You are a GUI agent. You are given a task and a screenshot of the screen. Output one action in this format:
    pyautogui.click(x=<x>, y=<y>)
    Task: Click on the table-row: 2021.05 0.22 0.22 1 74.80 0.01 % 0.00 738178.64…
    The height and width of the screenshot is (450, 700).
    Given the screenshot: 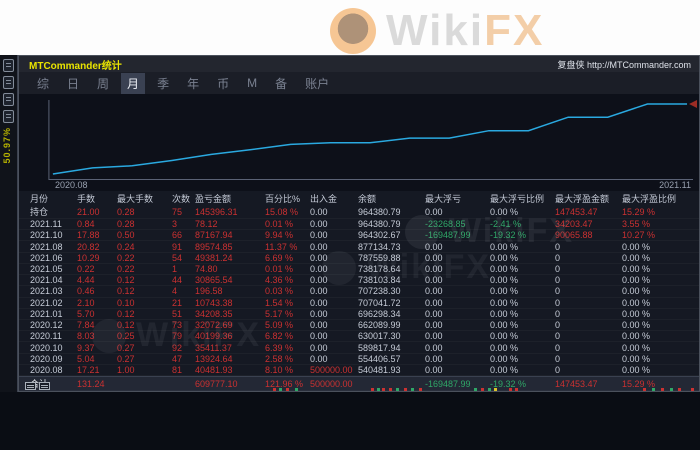 What is the action you would take?
    pyautogui.click(x=359, y=269)
    